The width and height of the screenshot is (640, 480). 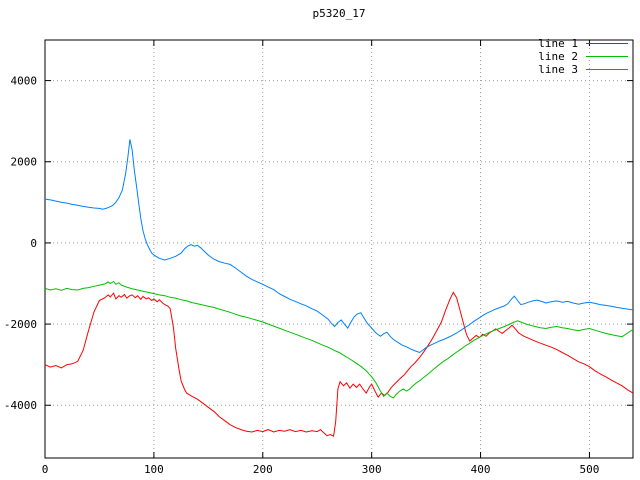 I want to click on x-tick-label: 400, so click(x=481, y=469).